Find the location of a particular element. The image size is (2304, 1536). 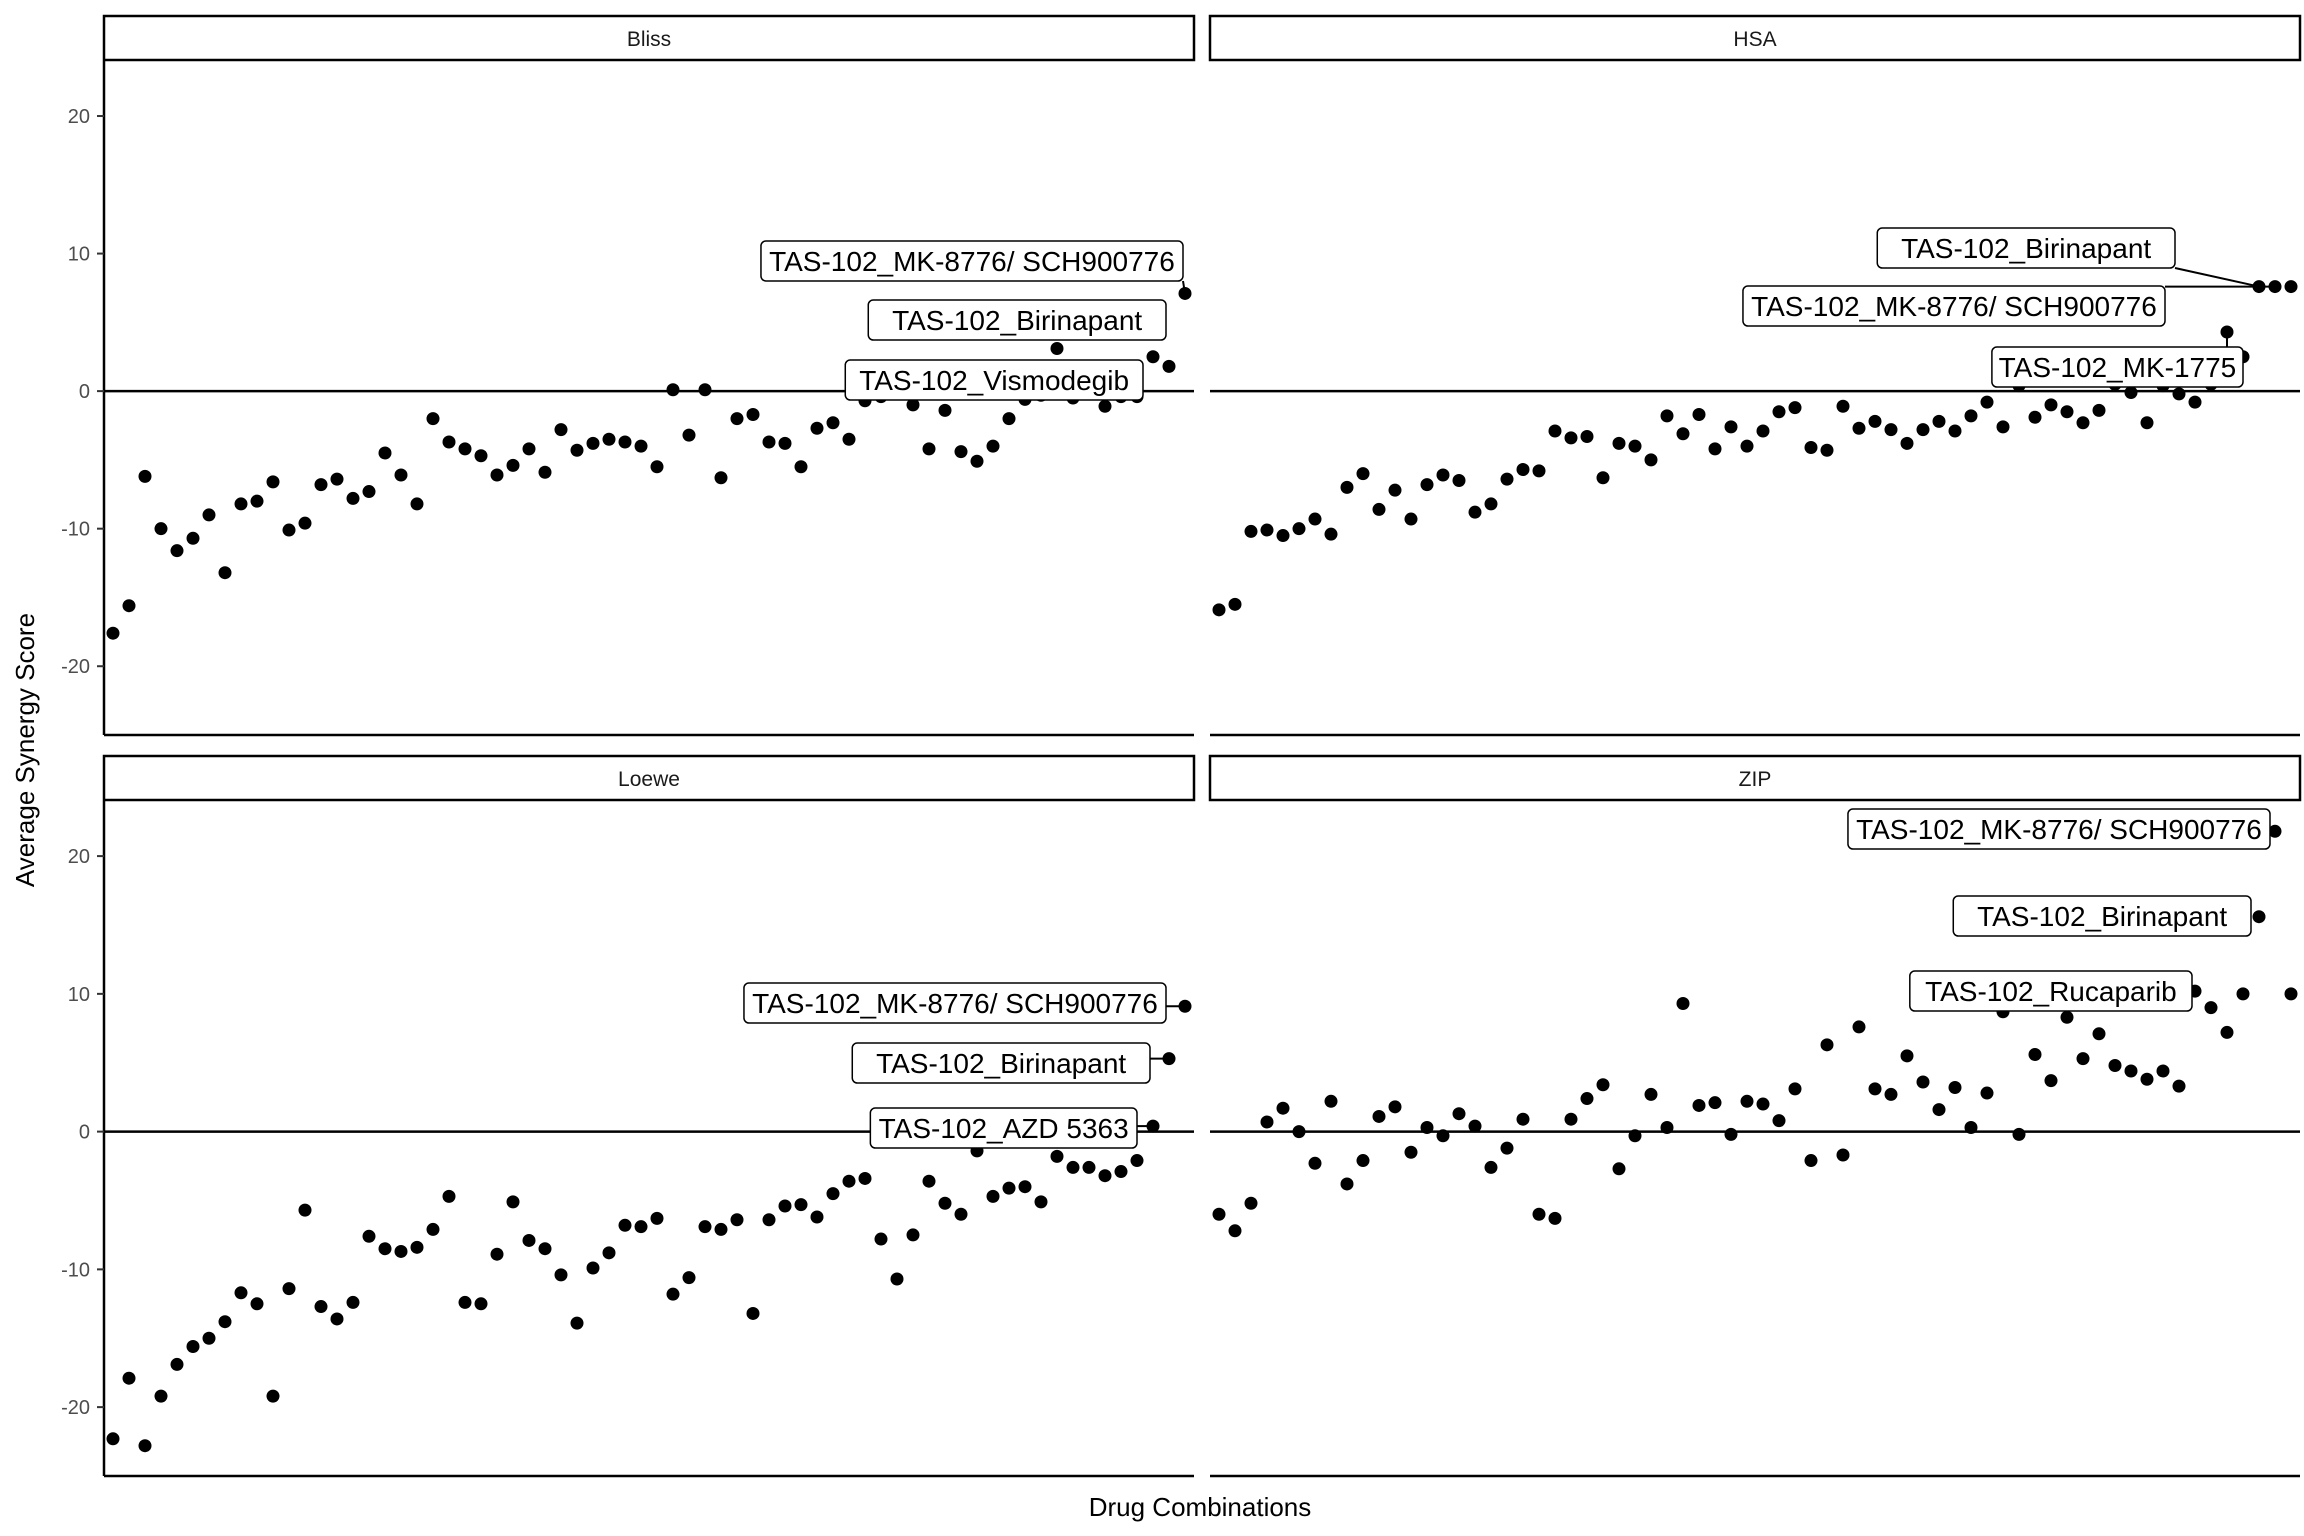

facet-strip-label: HSA is located at coordinates (1754, 39).